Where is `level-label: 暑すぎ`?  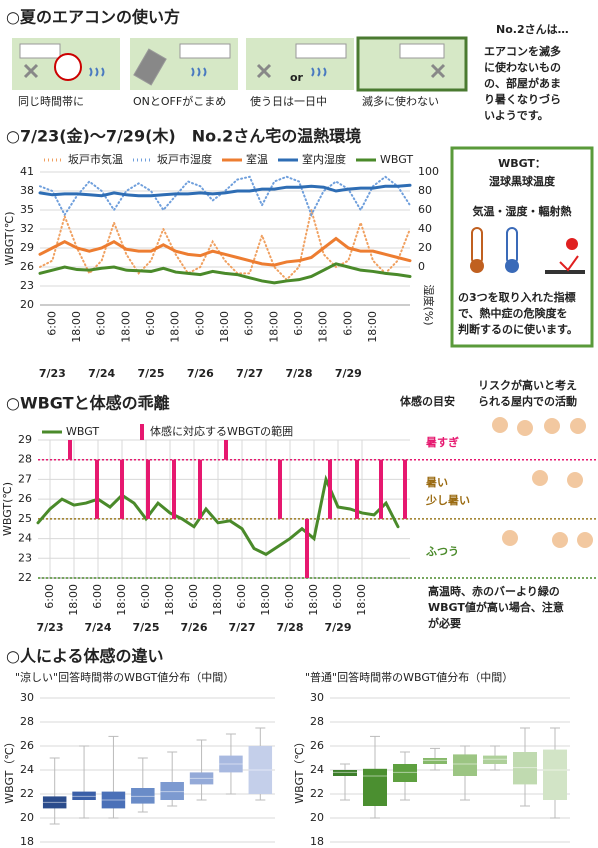
level-label: 暑すぎ is located at coordinates (442, 442).